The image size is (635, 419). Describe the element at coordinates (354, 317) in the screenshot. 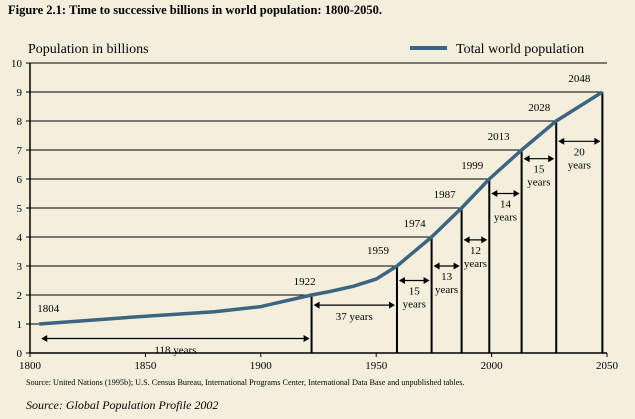

I see `interval-label: 37 years` at that location.